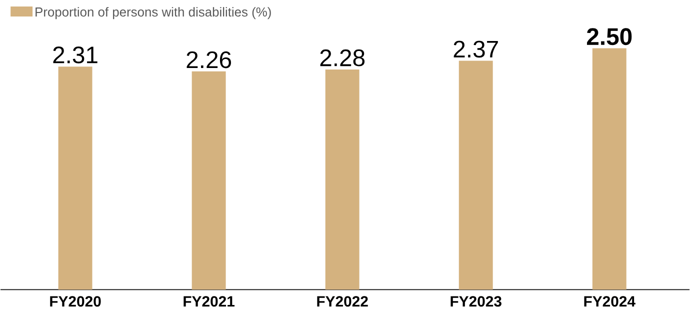 The height and width of the screenshot is (320, 690). Describe the element at coordinates (75, 55) in the screenshot. I see `data-label: 2.31` at that location.